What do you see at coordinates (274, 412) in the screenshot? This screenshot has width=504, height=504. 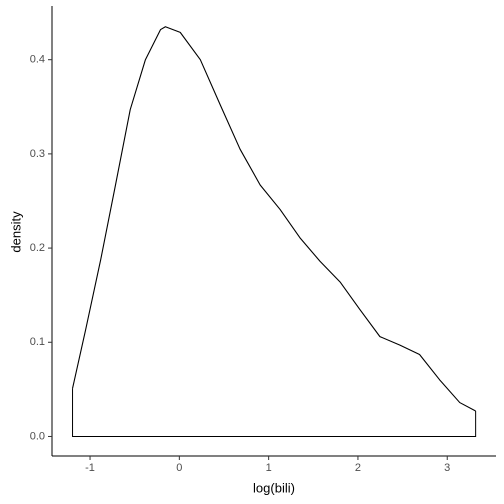 I see `density-baseline` at bounding box center [274, 412].